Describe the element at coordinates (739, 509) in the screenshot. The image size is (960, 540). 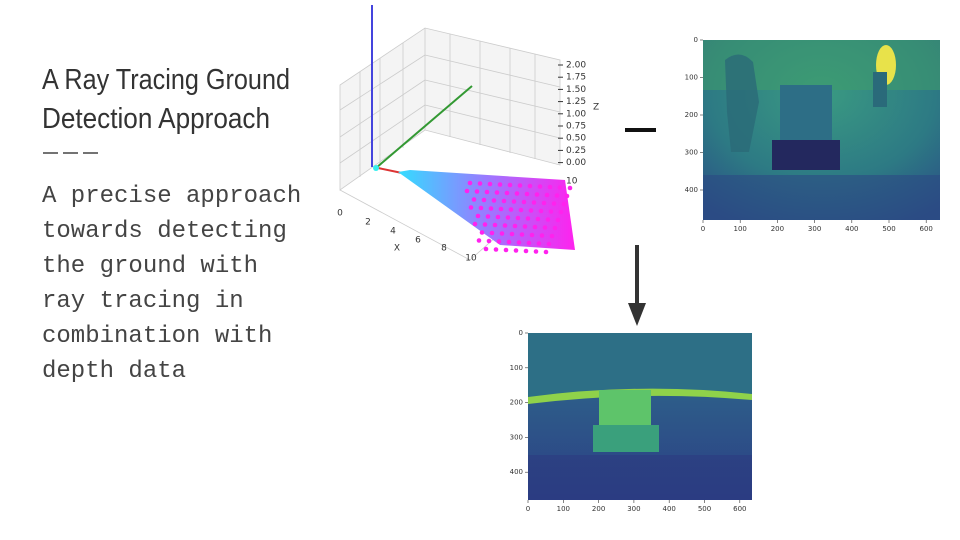
I see `x-tick-label: 600` at that location.